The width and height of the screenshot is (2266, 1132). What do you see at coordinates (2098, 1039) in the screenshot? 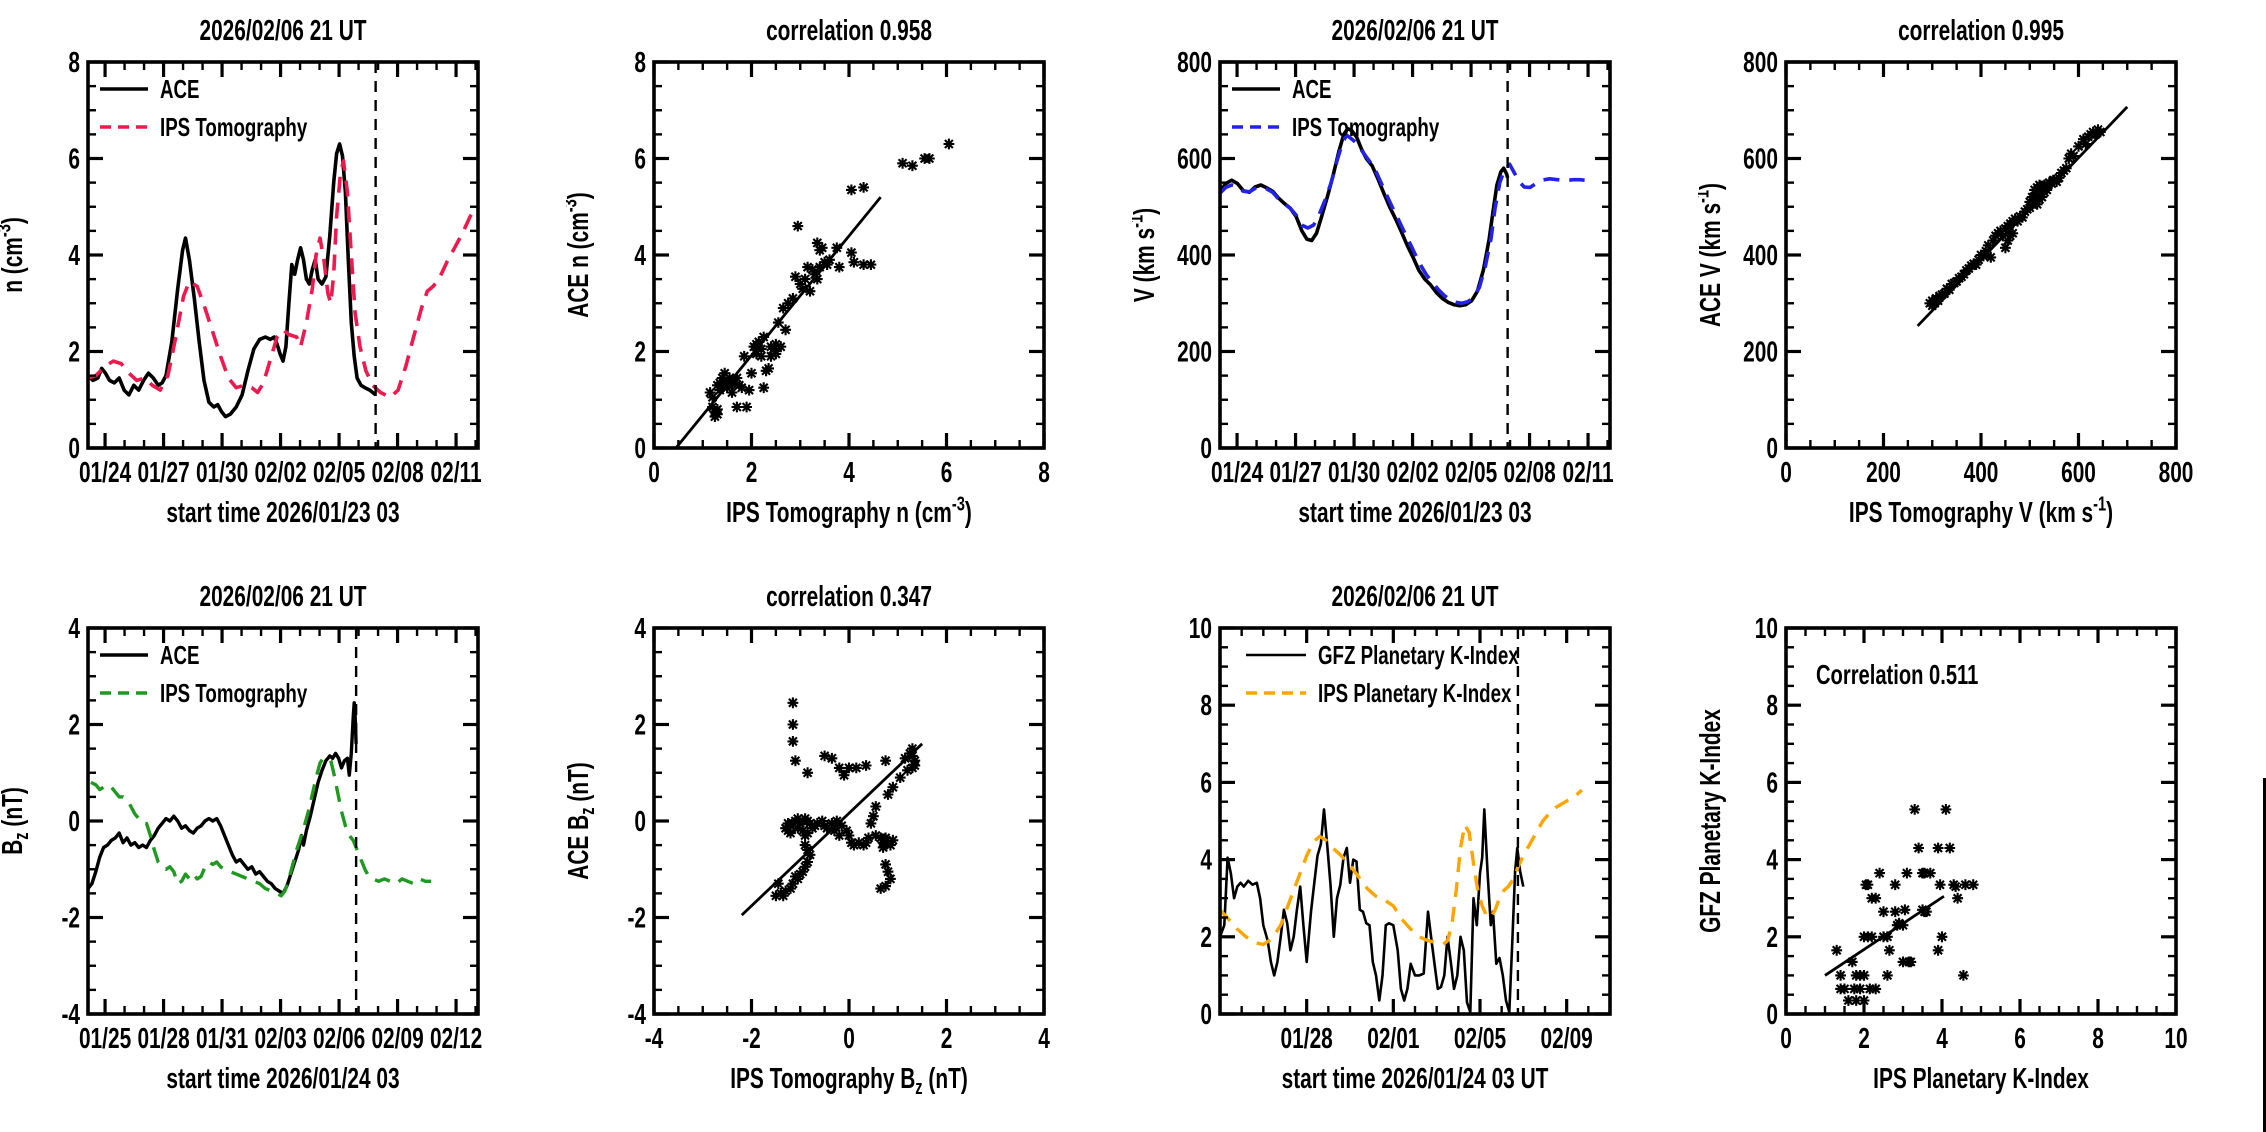
I see `x-tick-label: 8` at bounding box center [2098, 1039].